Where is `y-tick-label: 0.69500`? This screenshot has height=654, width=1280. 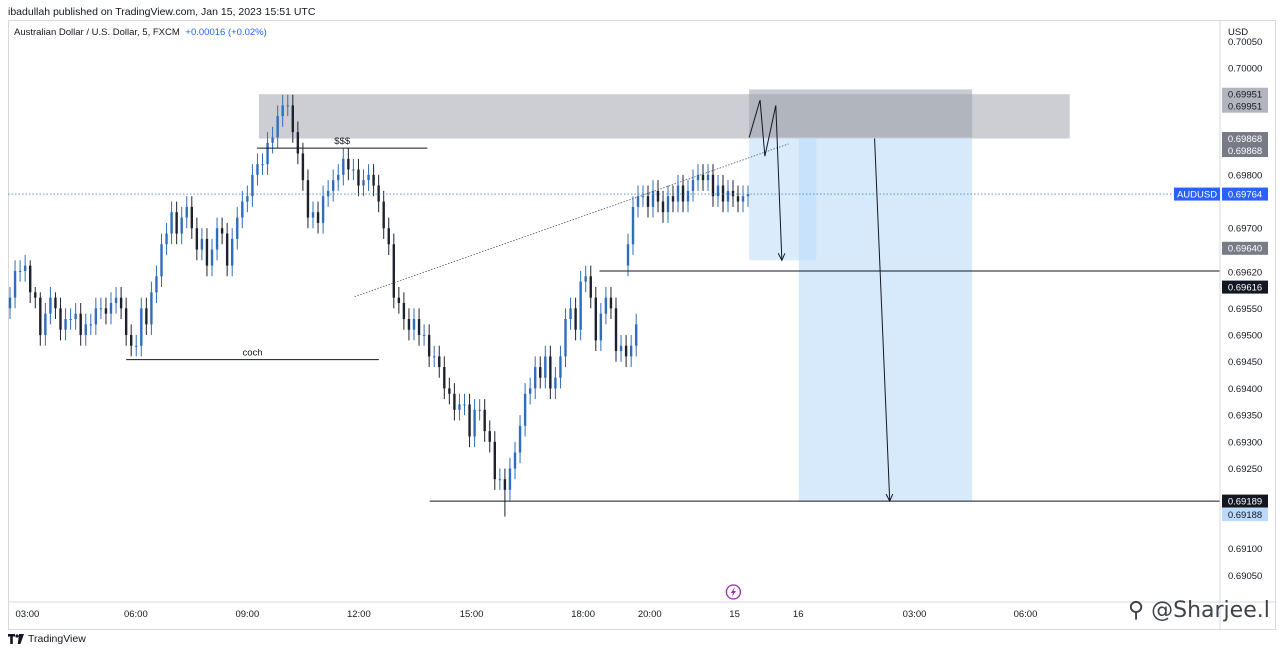
y-tick-label: 0.69500 is located at coordinates (1245, 336).